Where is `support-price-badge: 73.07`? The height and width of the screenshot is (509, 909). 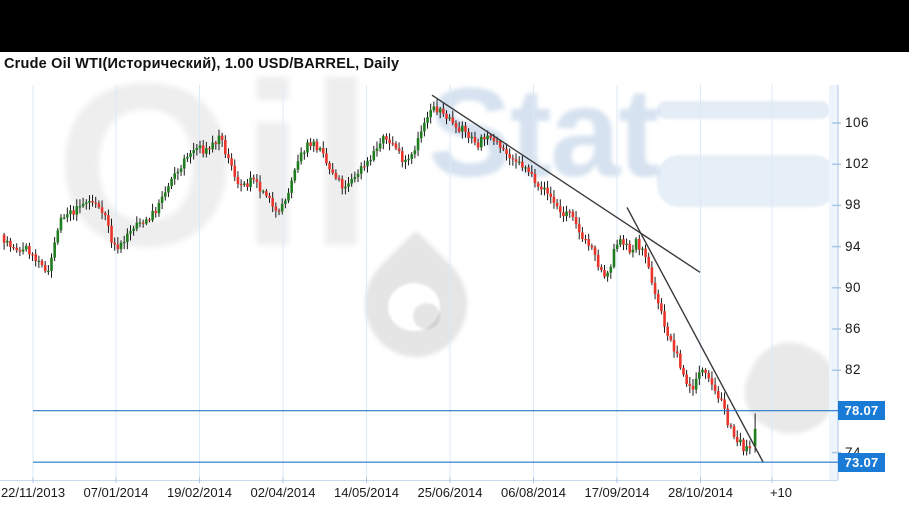
support-price-badge: 73.07 is located at coordinates (861, 462).